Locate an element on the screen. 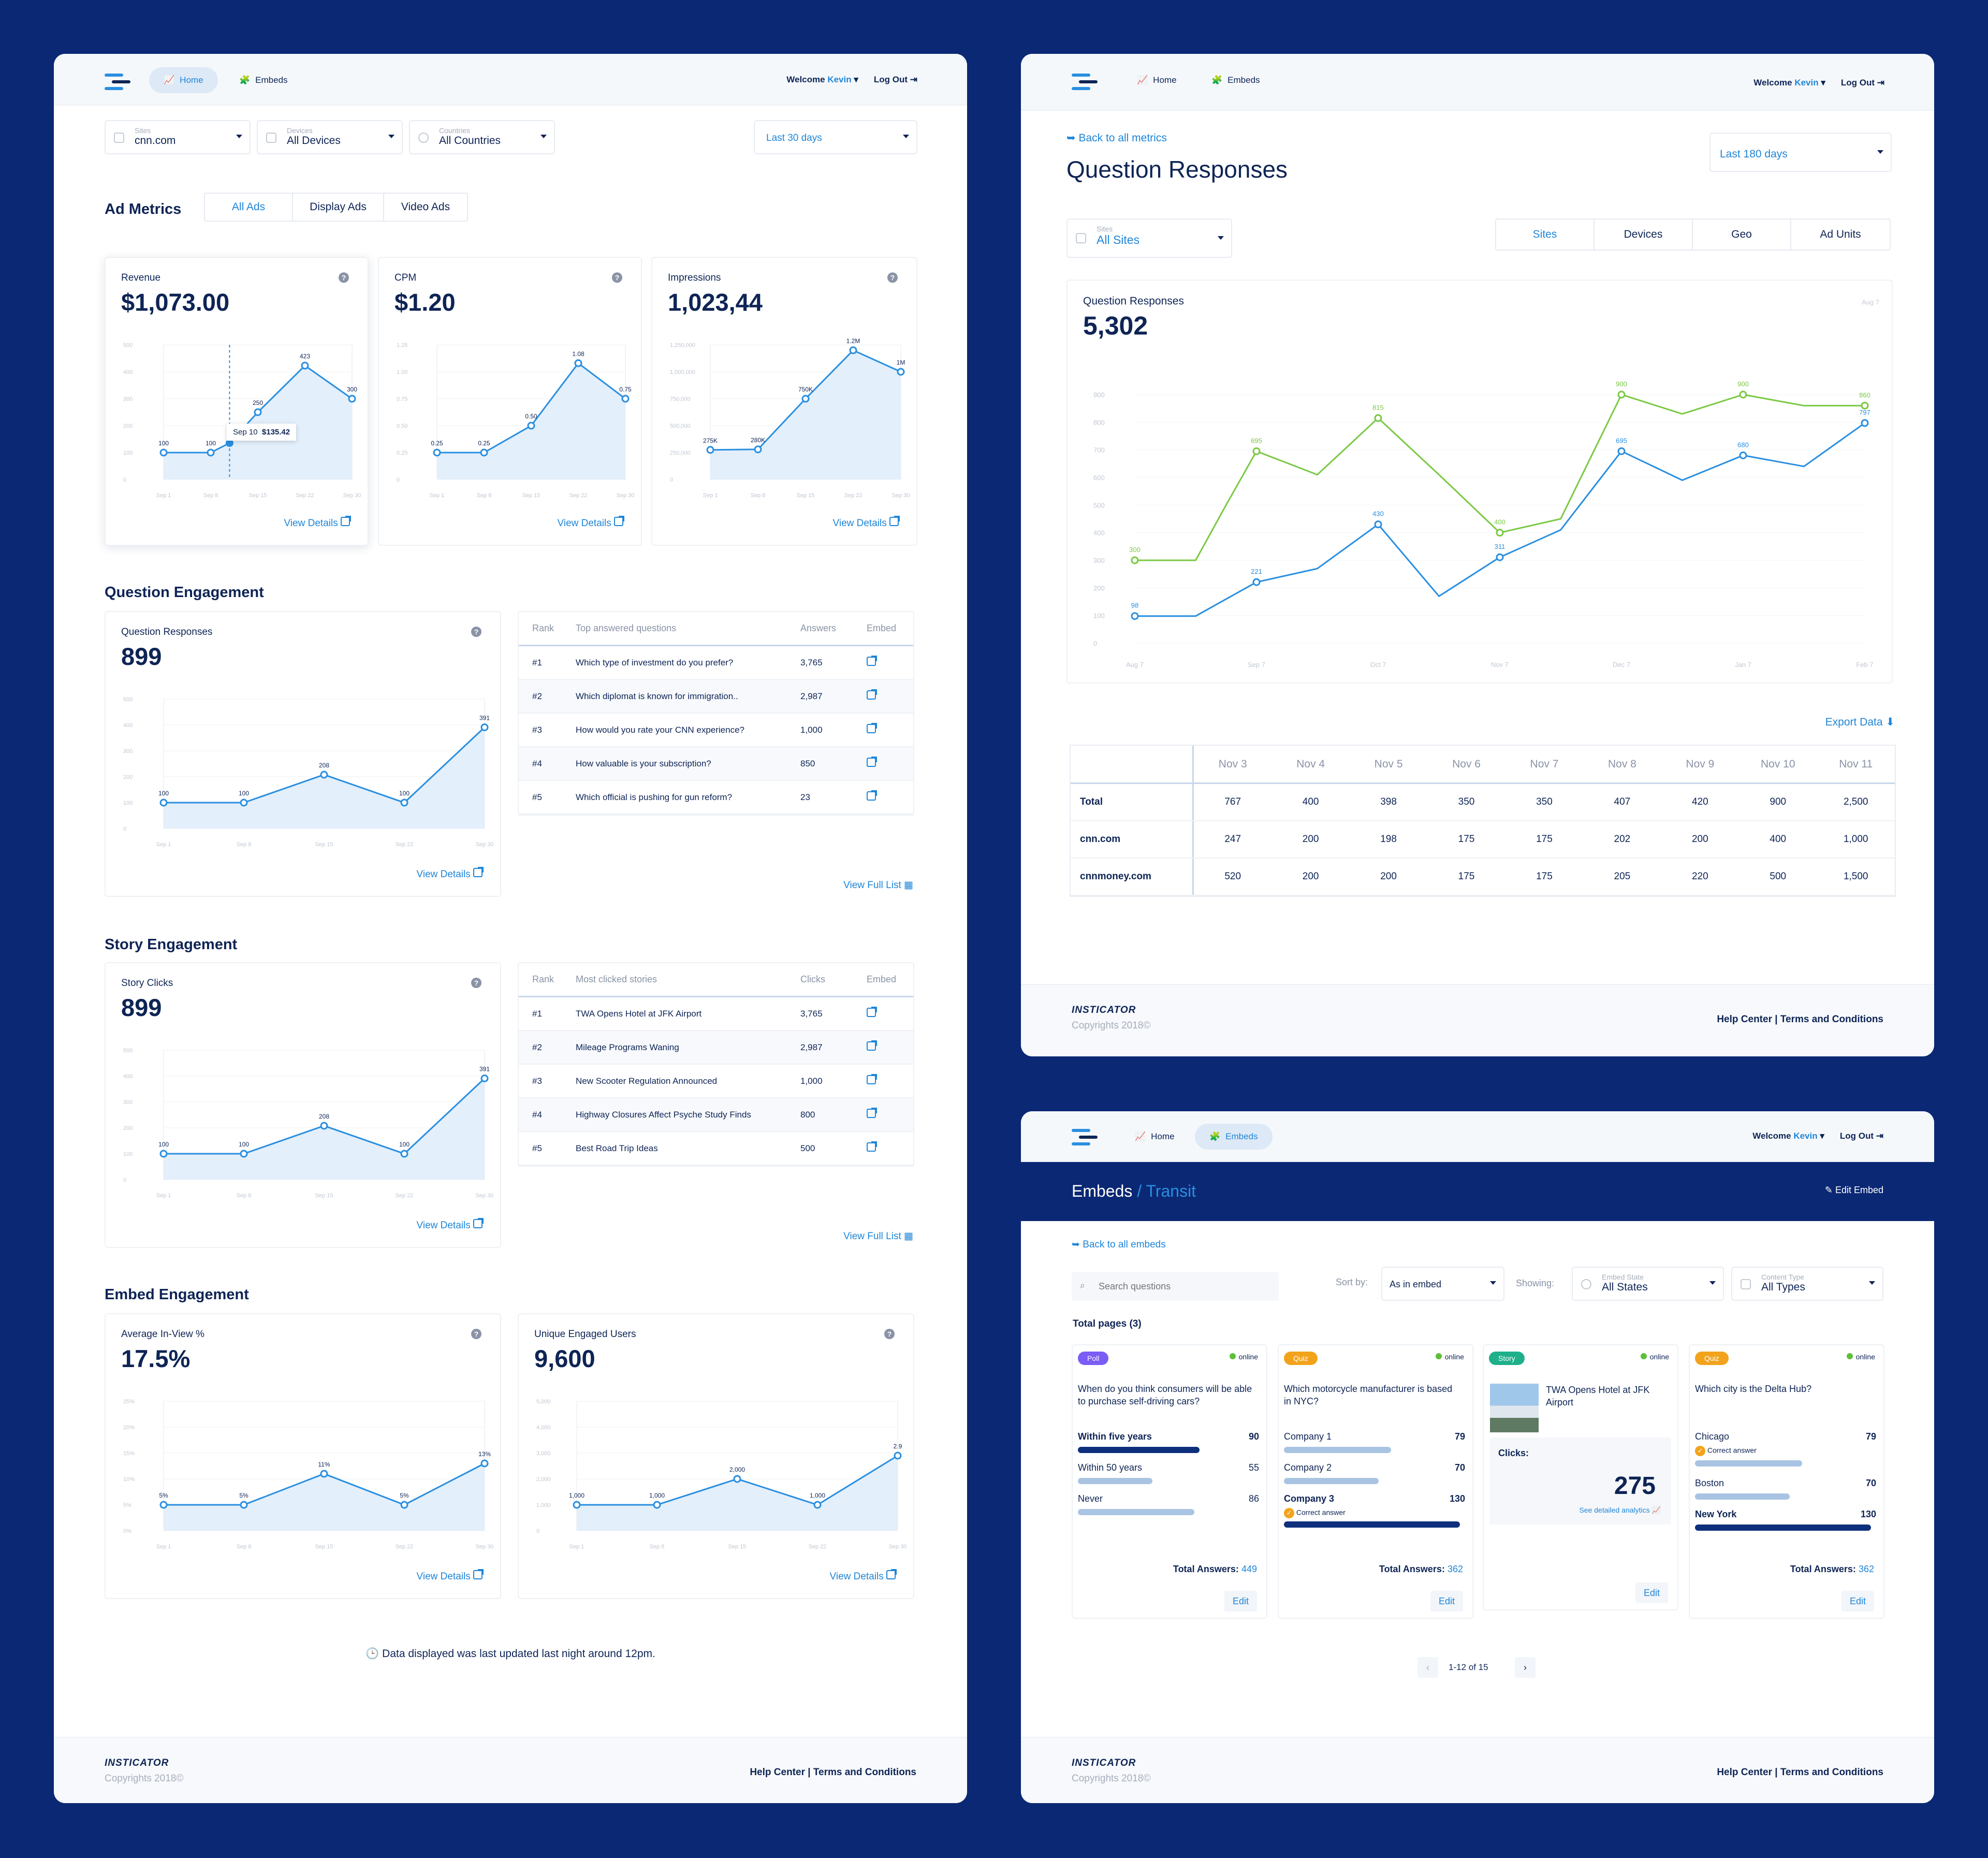 The image size is (1988, 1858). row-name: Total is located at coordinates (1132, 802).